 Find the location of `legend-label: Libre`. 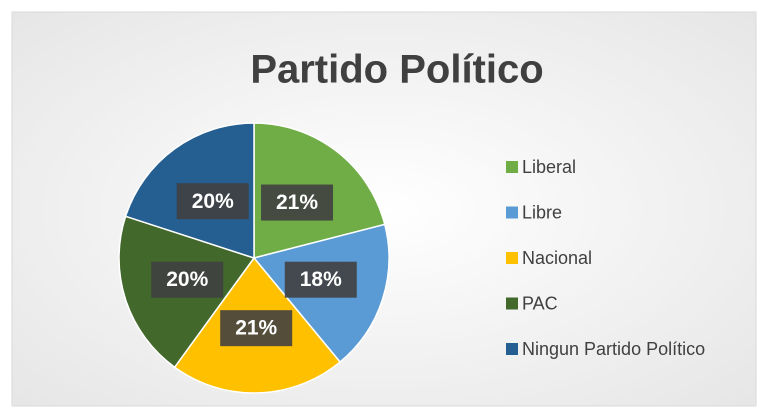

legend-label: Libre is located at coordinates (542, 212).